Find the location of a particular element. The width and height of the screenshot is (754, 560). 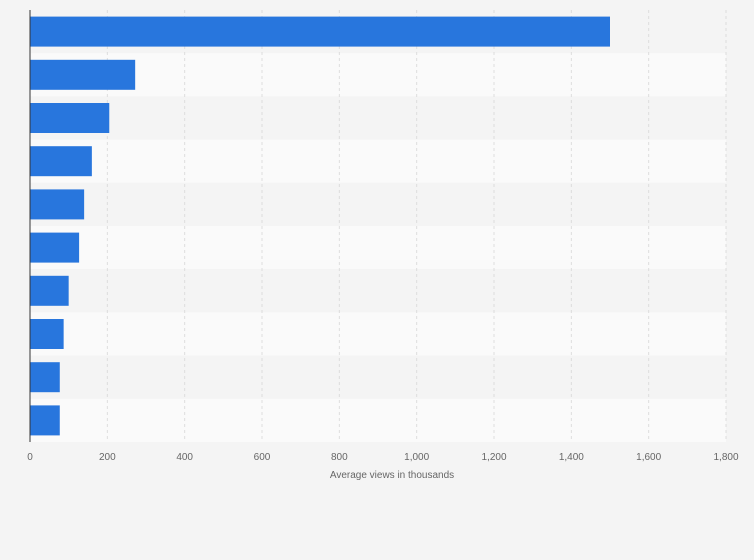

x-axis-ticks: 0 200 400 600 800 1,000 1,200 1,400 1,600 1,800 is located at coordinates (383, 457).